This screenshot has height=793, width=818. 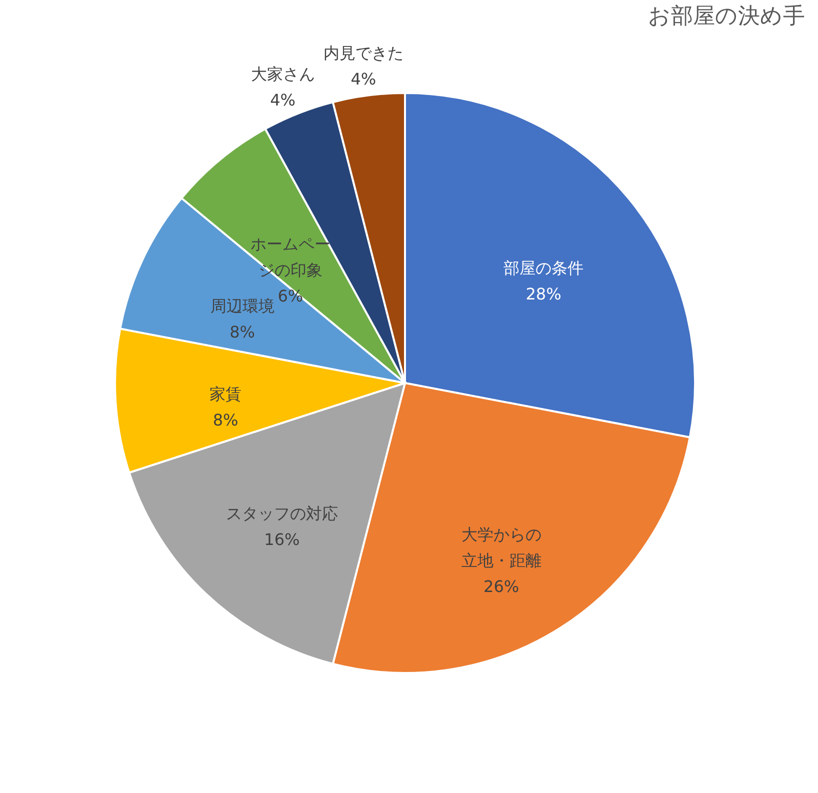 What do you see at coordinates (282, 514) in the screenshot?
I see `slice-label: スタッフの対応` at bounding box center [282, 514].